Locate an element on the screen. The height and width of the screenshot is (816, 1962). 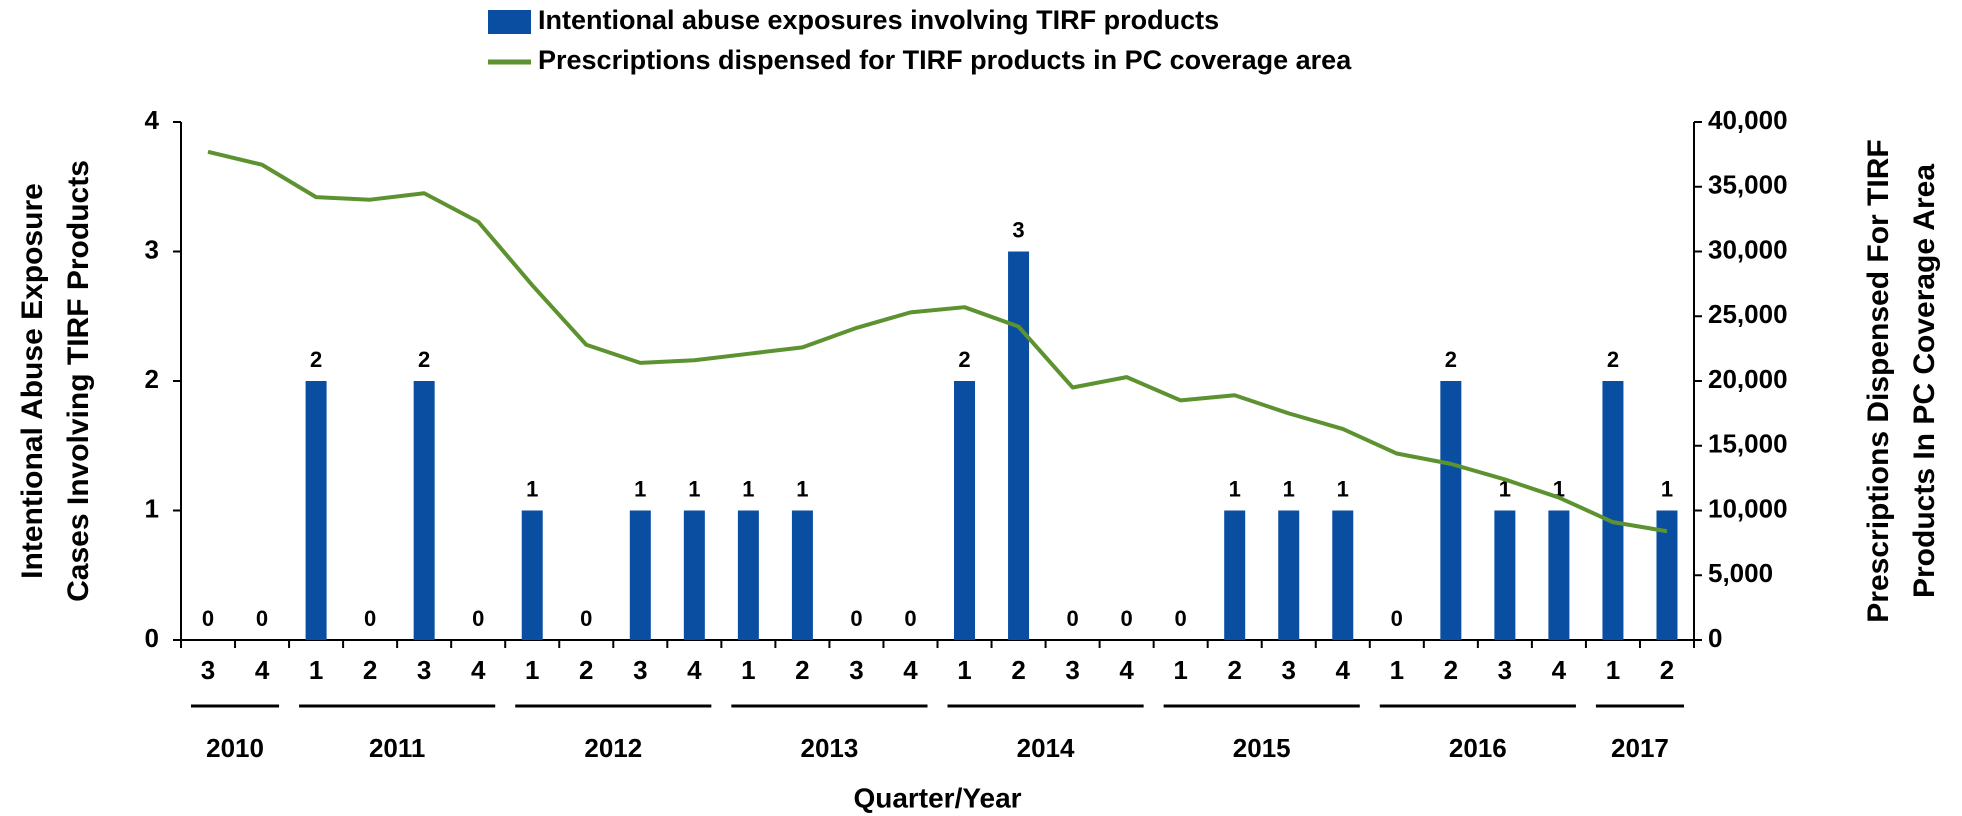
y2-tick-label: 40,000 is located at coordinates (1748, 120).